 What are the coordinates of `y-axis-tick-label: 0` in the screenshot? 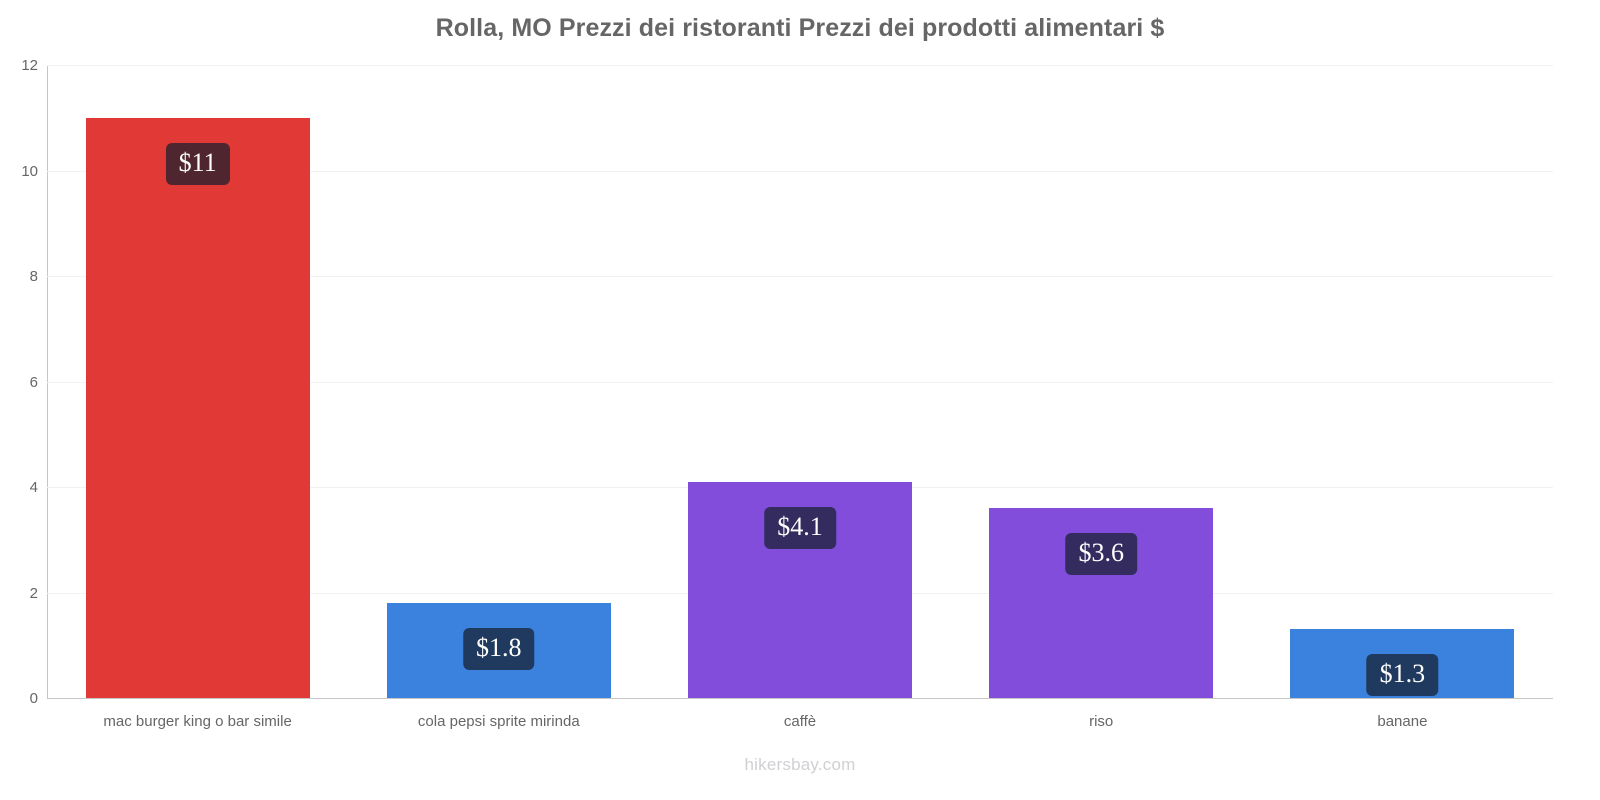 It's located at (33, 698).